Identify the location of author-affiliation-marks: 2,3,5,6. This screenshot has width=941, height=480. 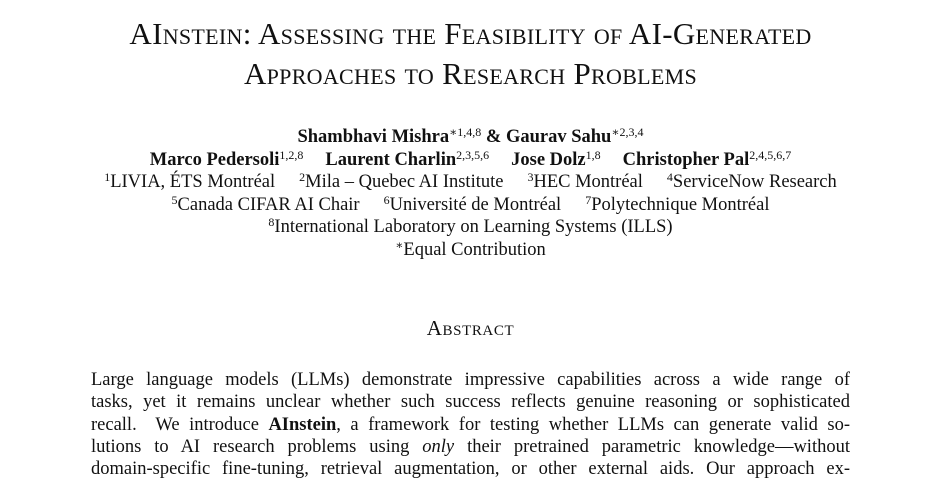
(473, 154).